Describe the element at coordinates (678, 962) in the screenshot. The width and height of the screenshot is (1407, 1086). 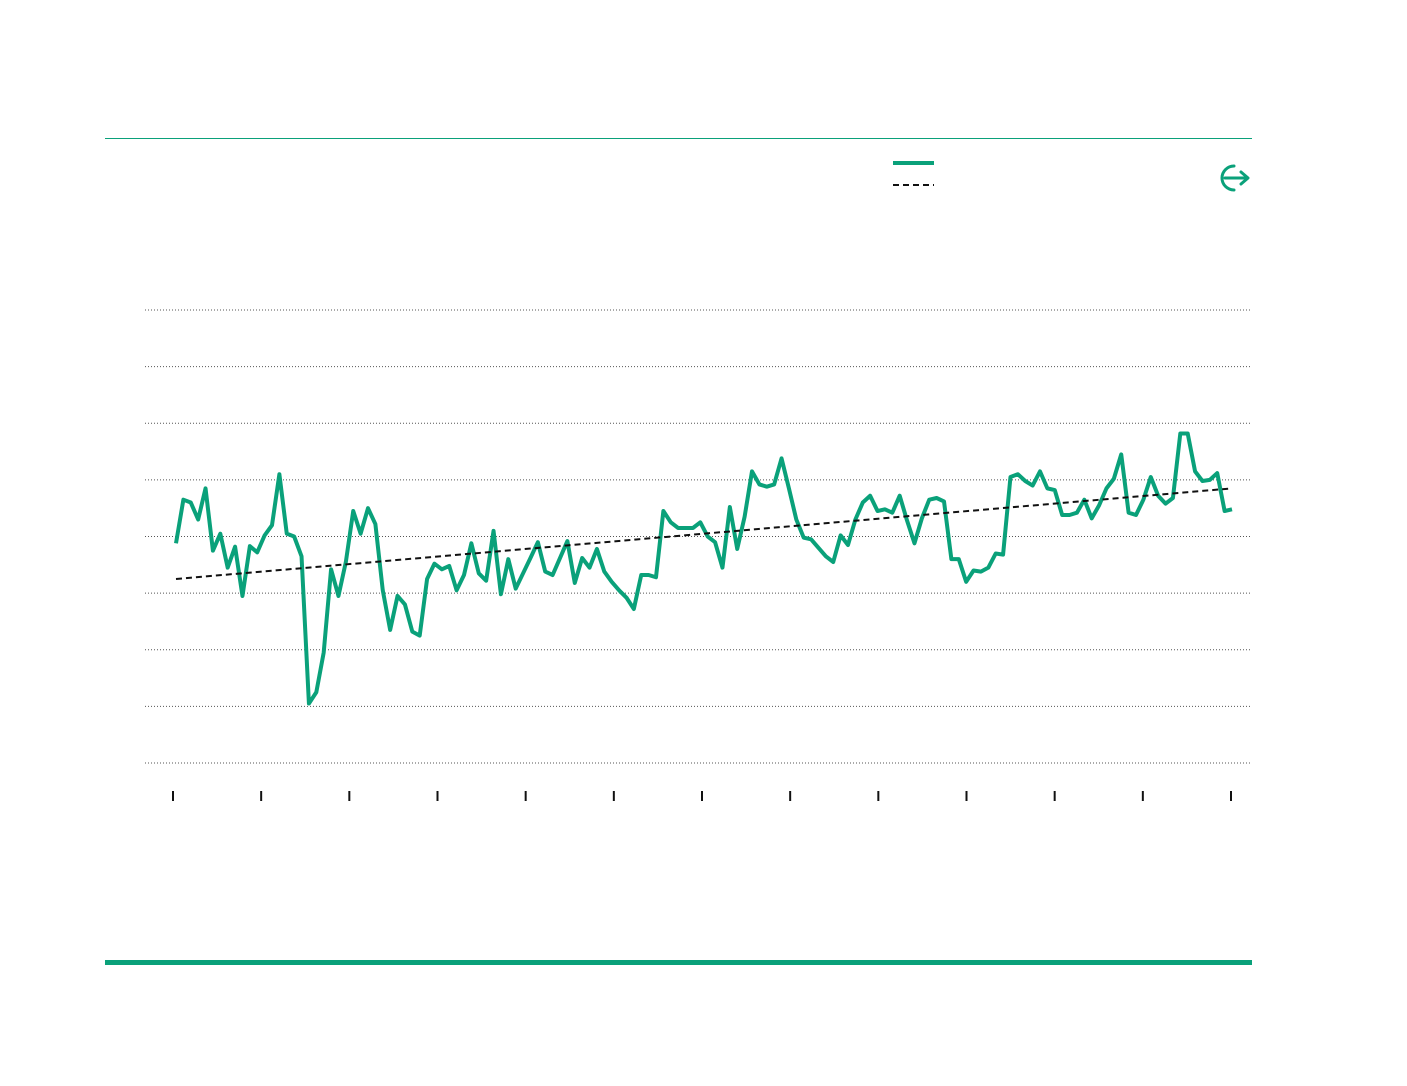
I see `bottom-rule` at that location.